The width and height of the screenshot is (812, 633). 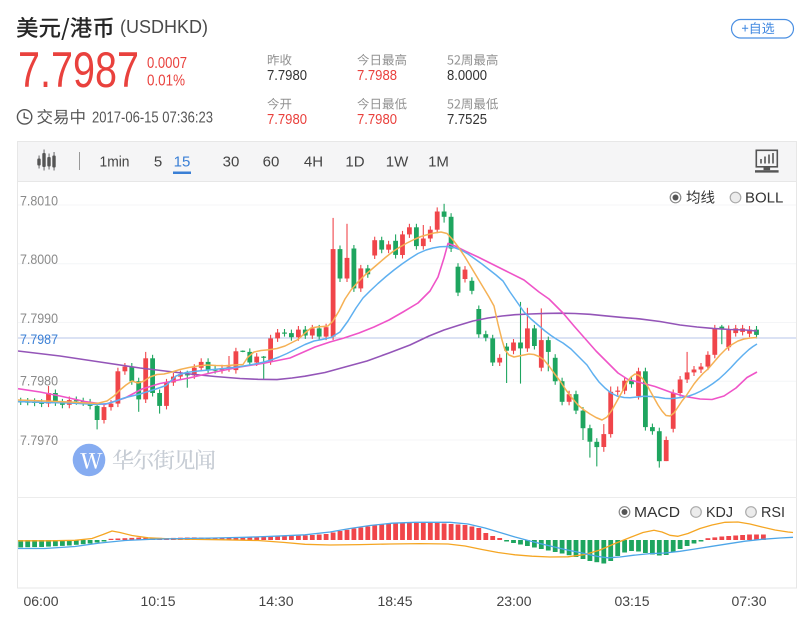 I want to click on svg-text: 1min, so click(x=115, y=162).